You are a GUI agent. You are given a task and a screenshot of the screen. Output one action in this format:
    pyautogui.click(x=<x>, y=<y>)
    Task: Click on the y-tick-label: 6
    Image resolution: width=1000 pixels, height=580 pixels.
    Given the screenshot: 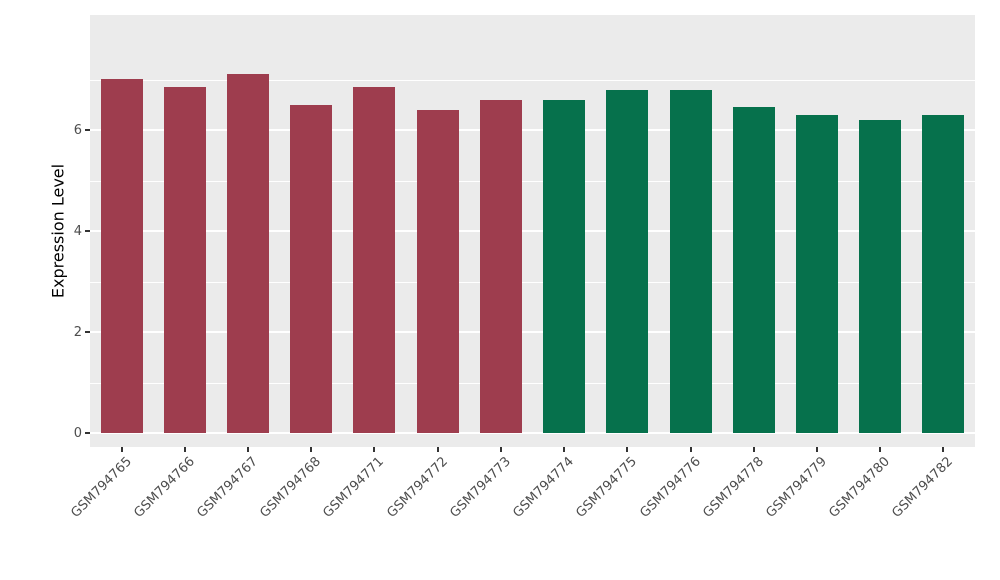 What is the action you would take?
    pyautogui.click(x=77, y=130)
    